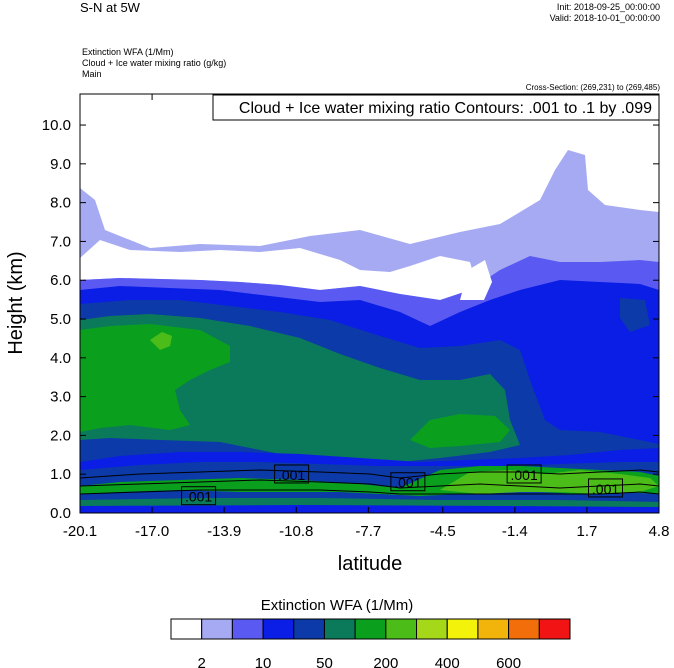  I want to click on y-tick-label: 6.0, so click(60, 280).